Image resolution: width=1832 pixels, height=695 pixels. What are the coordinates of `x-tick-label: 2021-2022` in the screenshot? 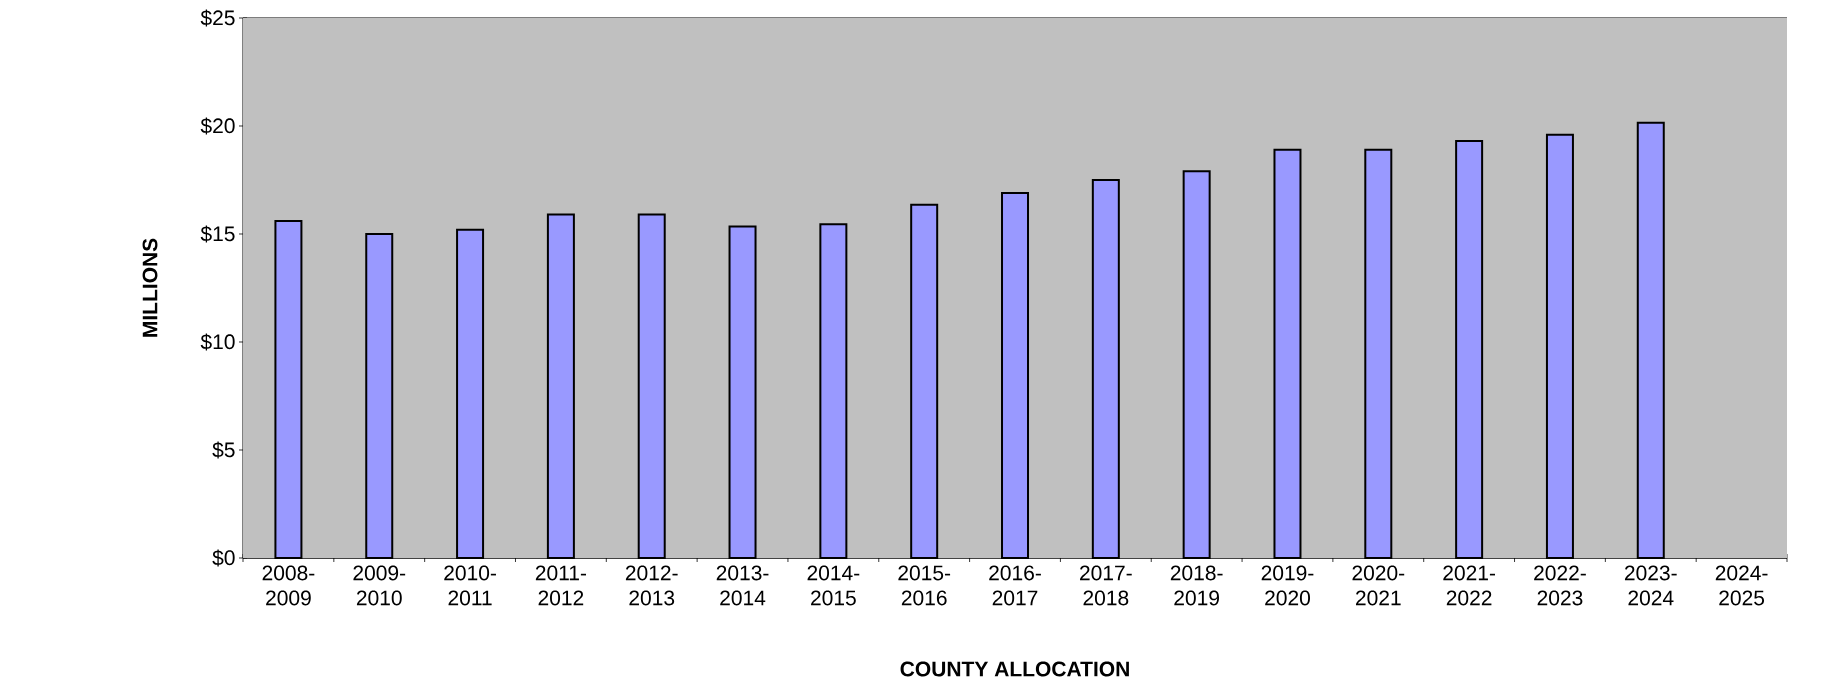 It's located at (1469, 585).